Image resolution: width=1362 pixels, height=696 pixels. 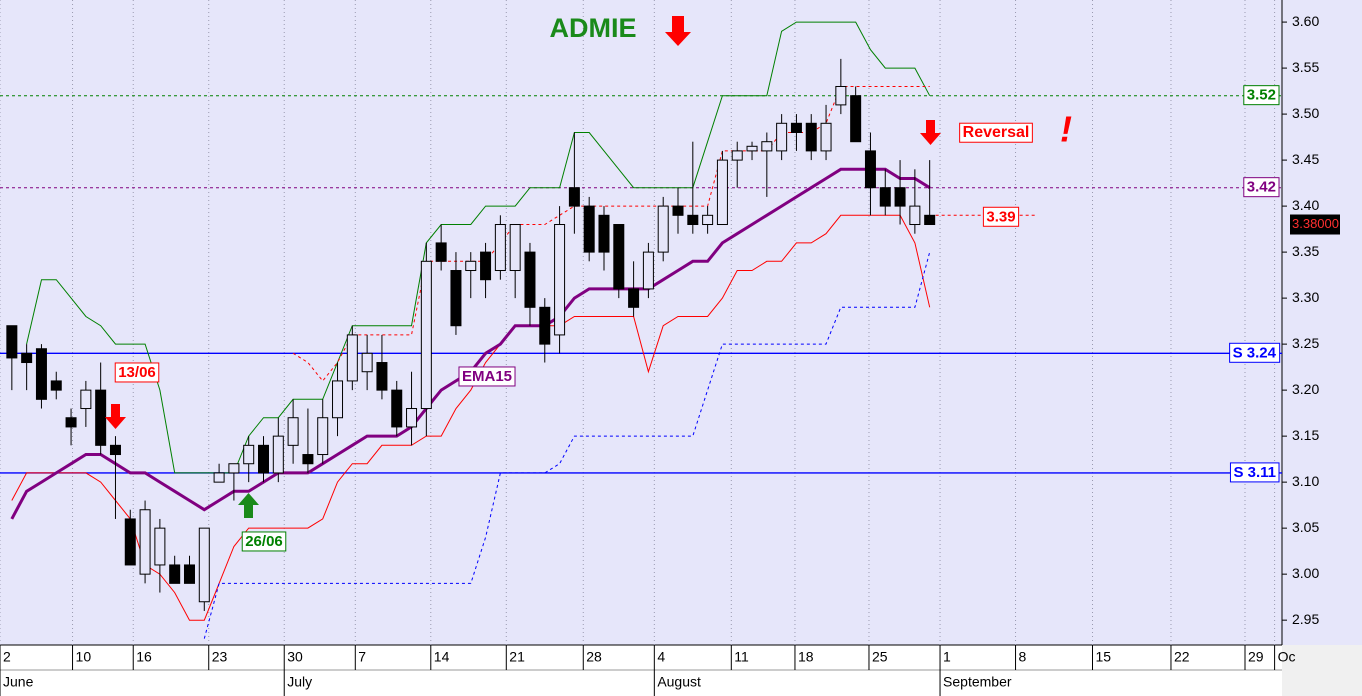 I want to click on last-price-box, so click(x=1315, y=224).